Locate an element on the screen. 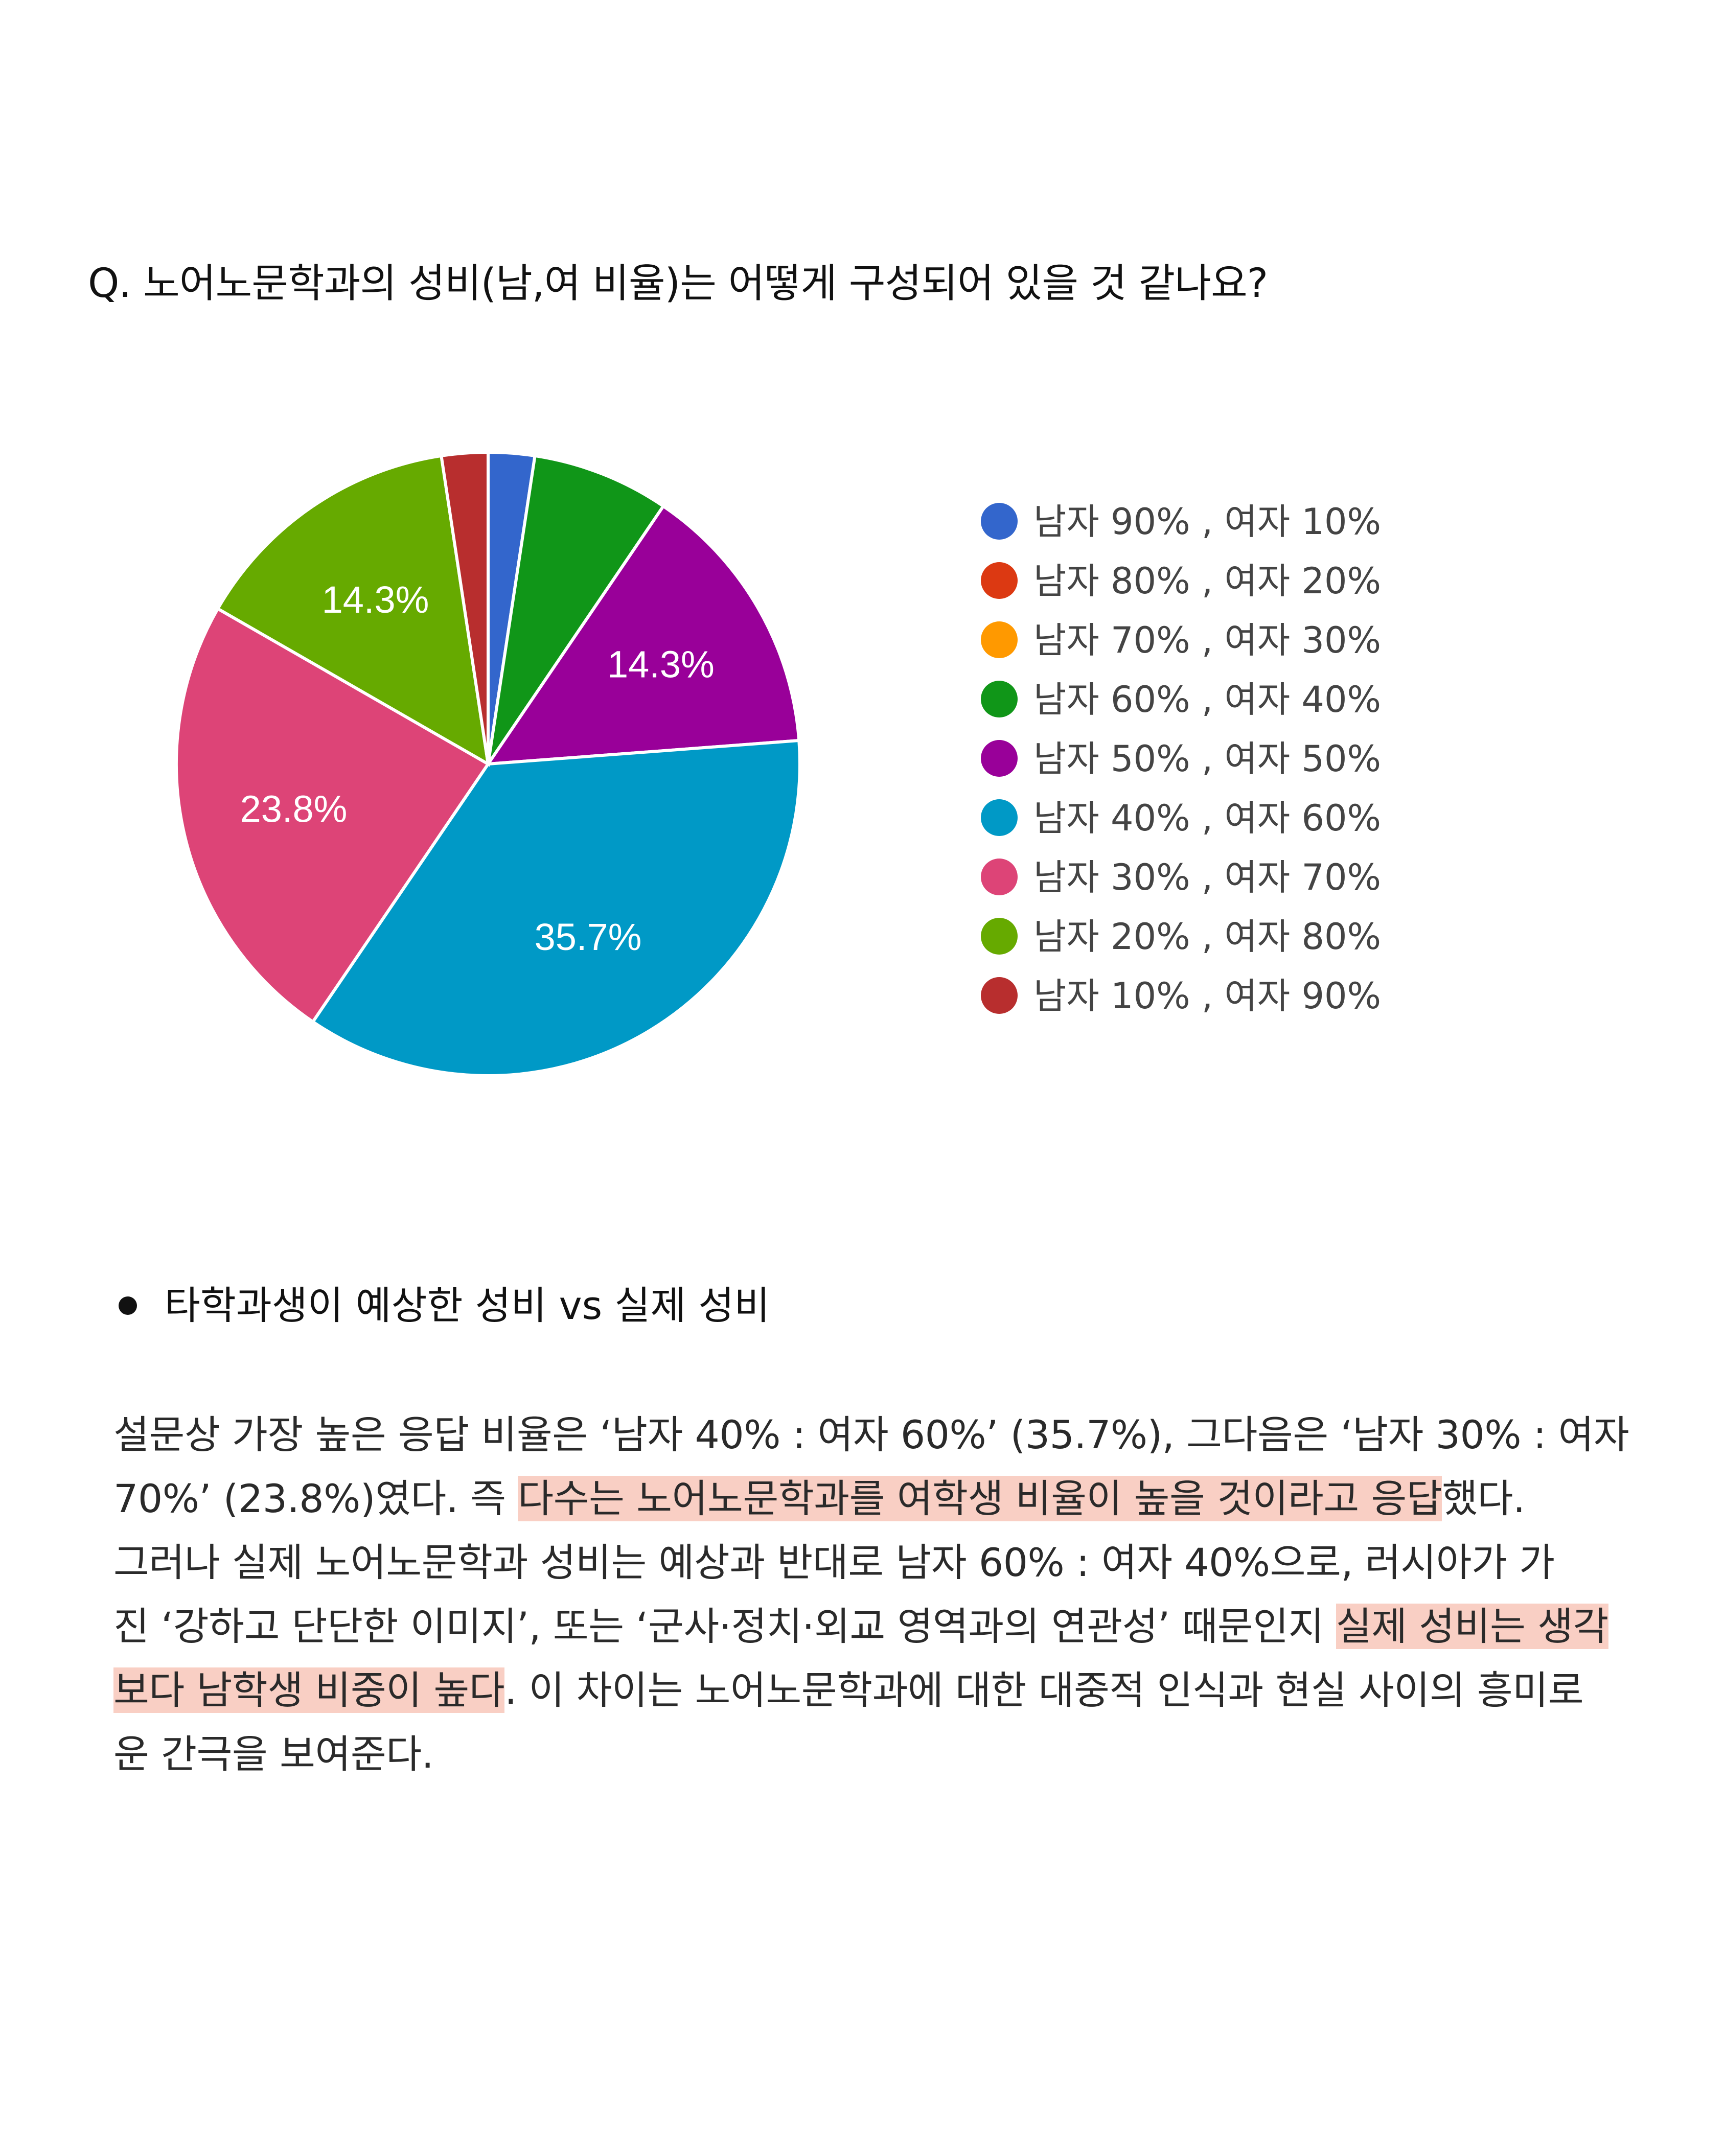 Image resolution: width=1725 pixels, height=2156 pixels. body-text: 70%’ (23.8%)였다. 즉 is located at coordinates (315, 1499).